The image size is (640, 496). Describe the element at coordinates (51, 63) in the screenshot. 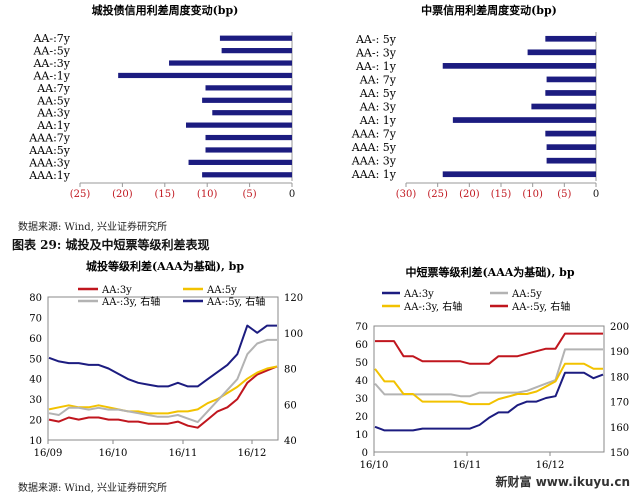

I see `category-label: AA-:3y` at that location.